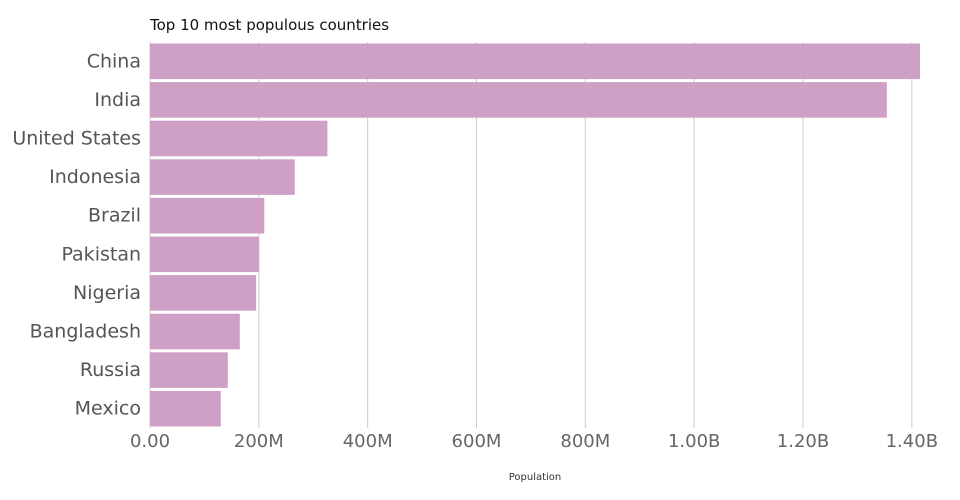  I want to click on x-tick-label: 600M, so click(477, 441).